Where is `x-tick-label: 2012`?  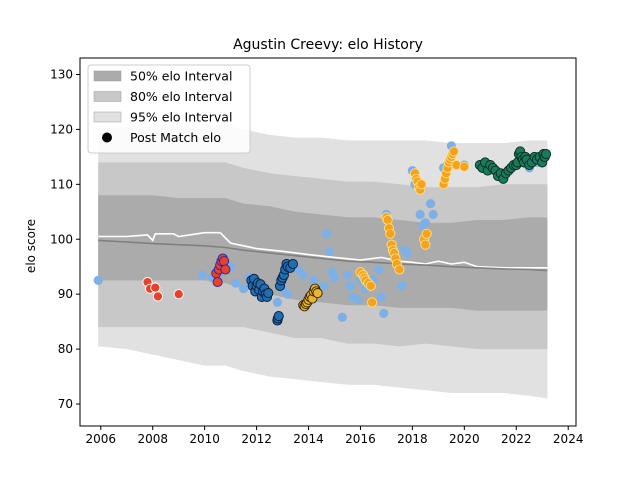
x-tick-label: 2012 is located at coordinates (256, 439).